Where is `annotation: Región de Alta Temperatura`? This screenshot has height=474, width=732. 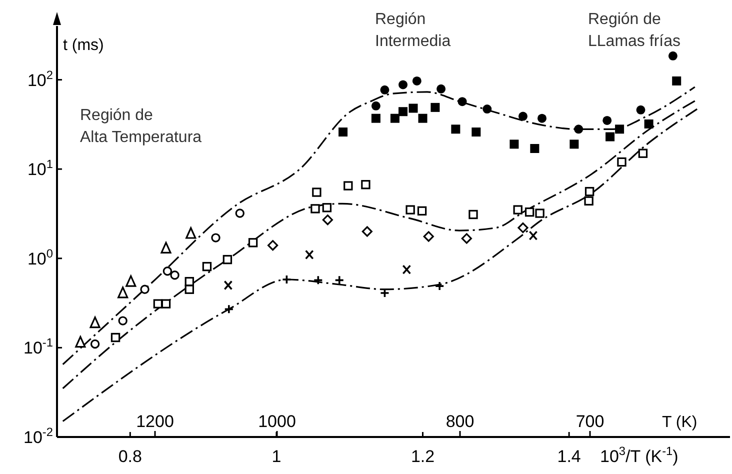
annotation: Región de Alta Temperatura is located at coordinates (141, 126).